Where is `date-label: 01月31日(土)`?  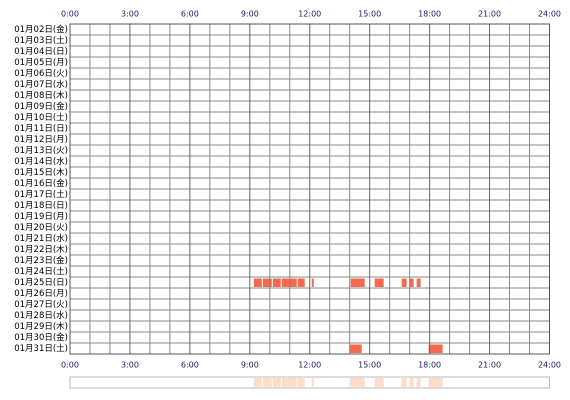 date-label: 01月31日(土) is located at coordinates (41, 348).